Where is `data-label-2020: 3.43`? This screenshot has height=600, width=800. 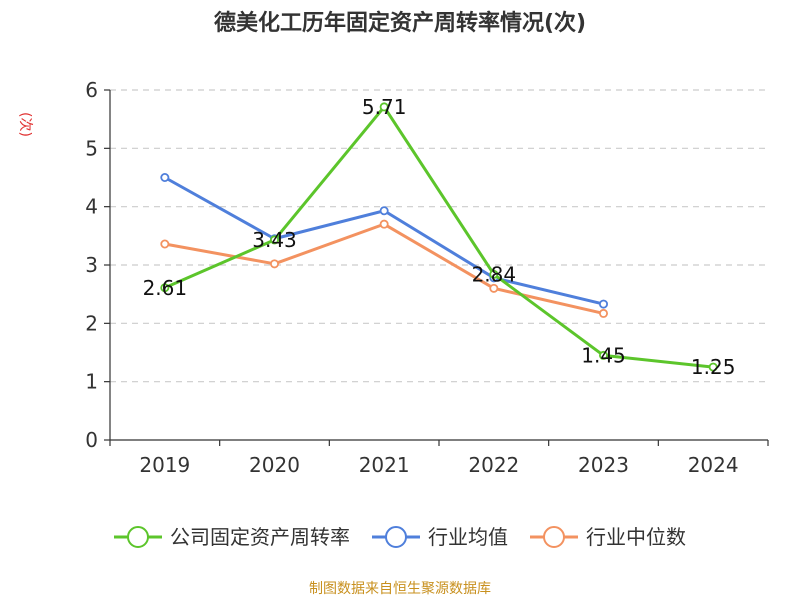
data-label-2020: 3.43 is located at coordinates (274, 240).